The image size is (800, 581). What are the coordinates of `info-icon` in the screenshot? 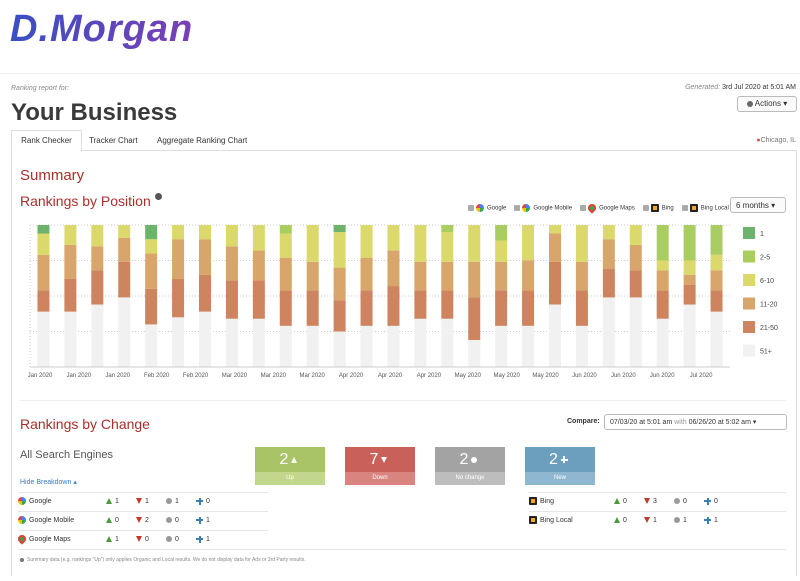 It's located at (158, 196).